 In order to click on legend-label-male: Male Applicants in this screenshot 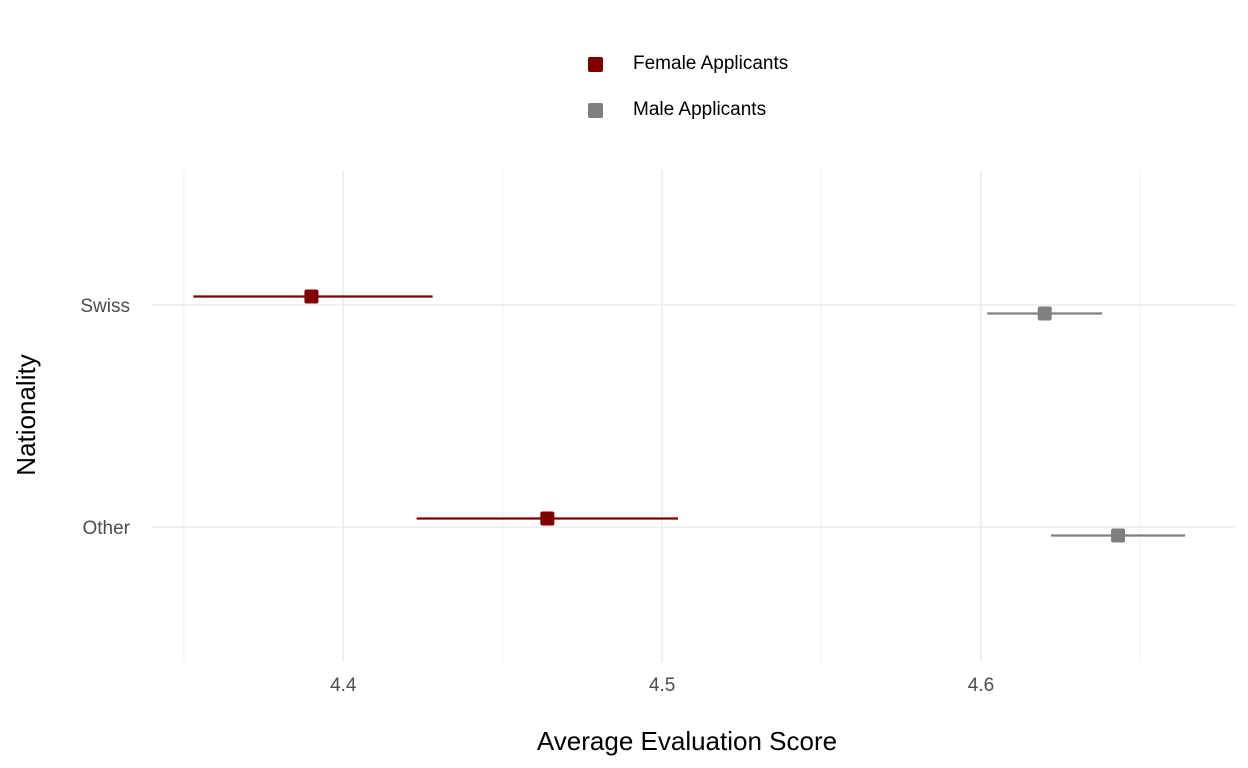, I will do `click(700, 109)`.